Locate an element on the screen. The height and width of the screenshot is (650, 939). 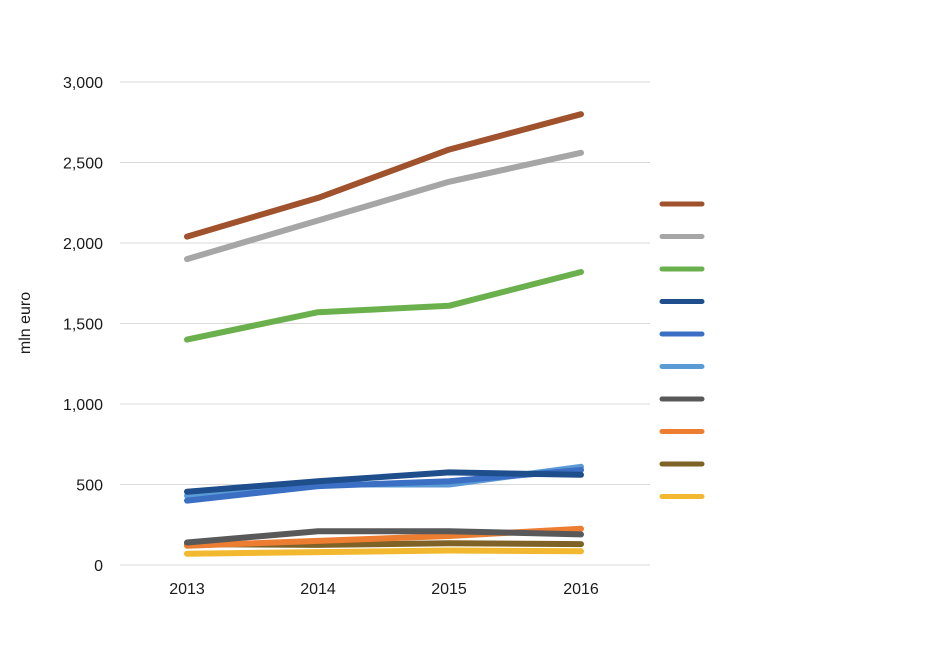
y-tick-label: 2,000 is located at coordinates (83, 244).